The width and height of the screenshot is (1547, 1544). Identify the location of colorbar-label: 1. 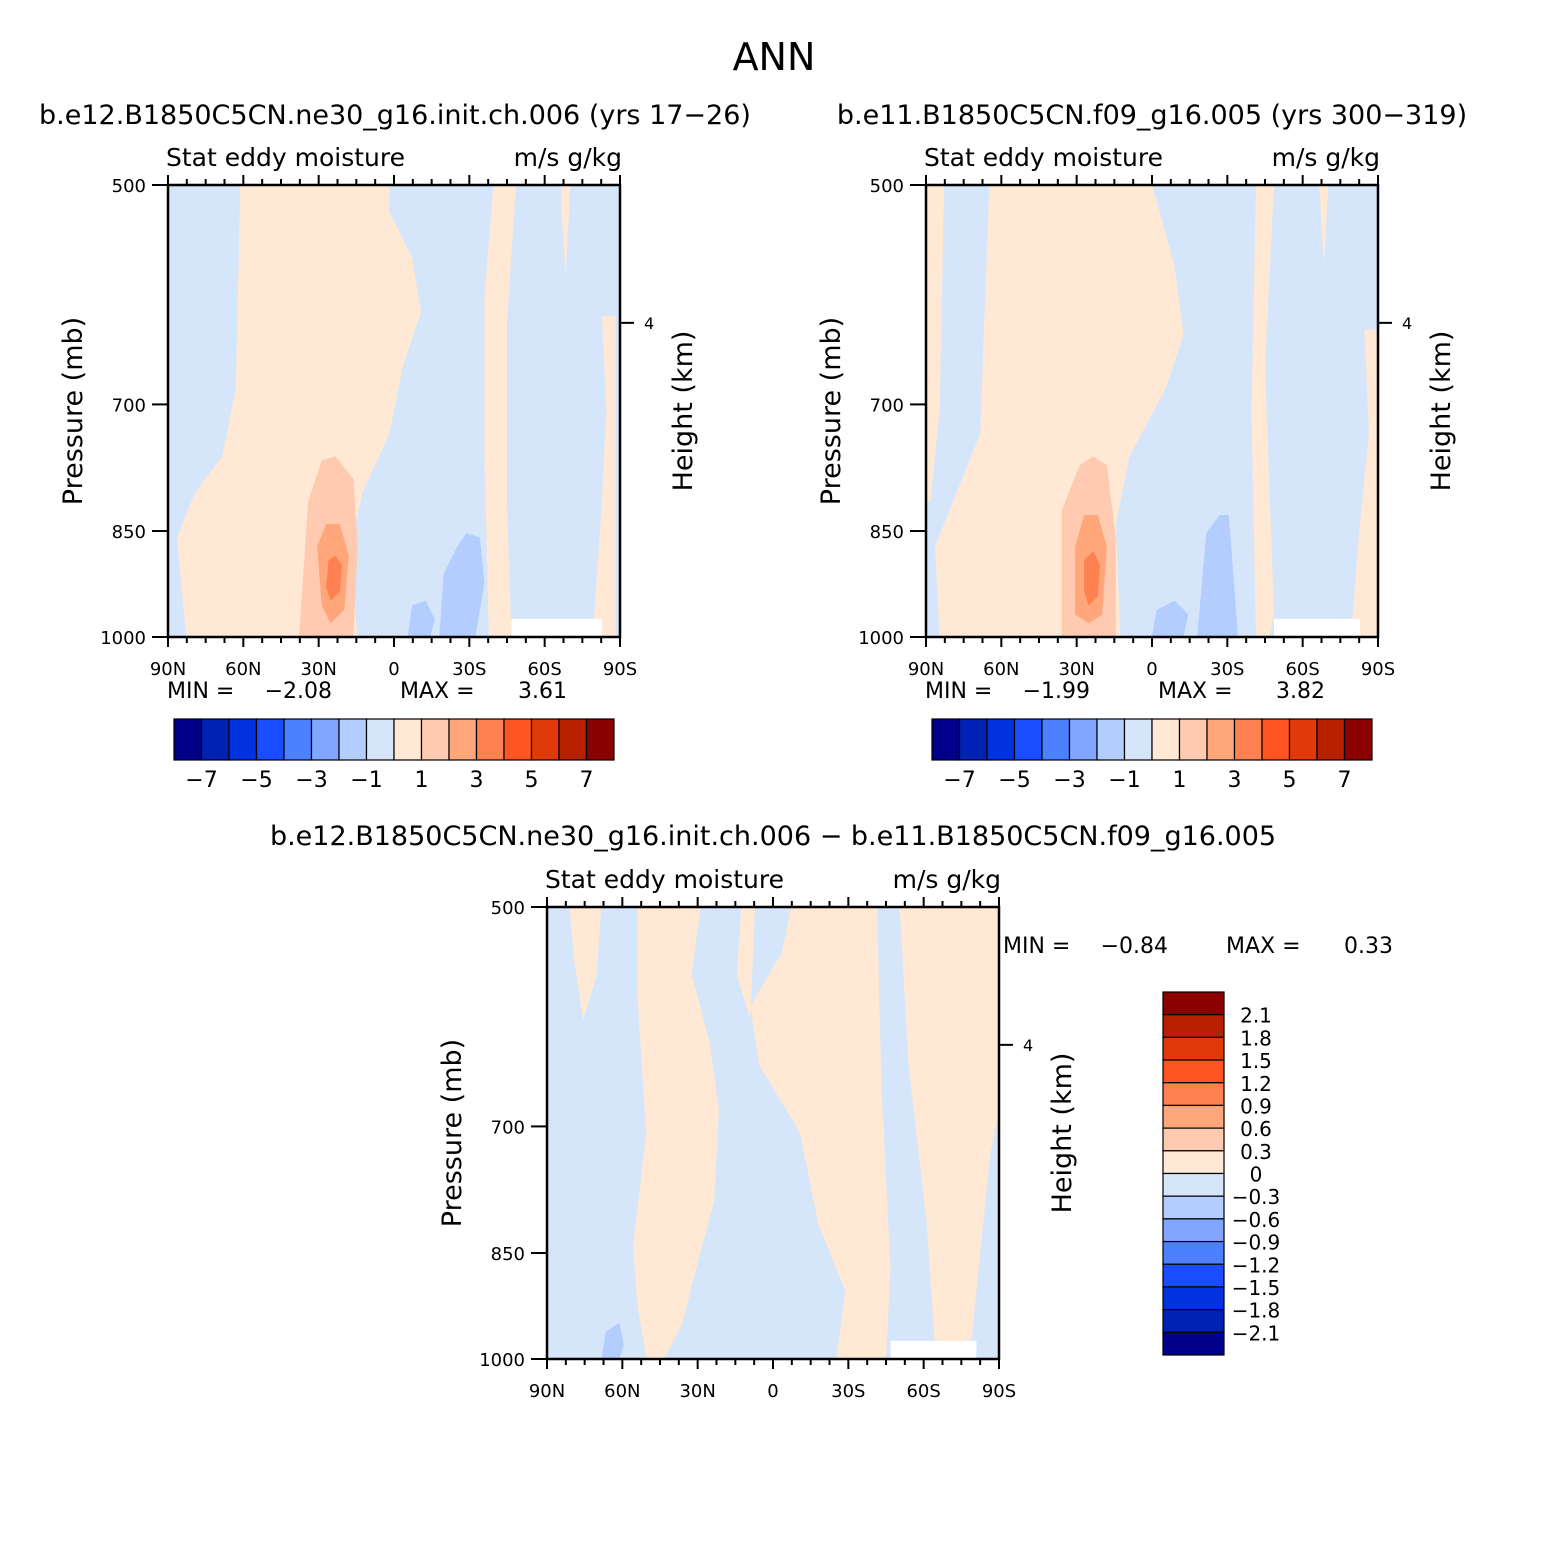
(422, 780).